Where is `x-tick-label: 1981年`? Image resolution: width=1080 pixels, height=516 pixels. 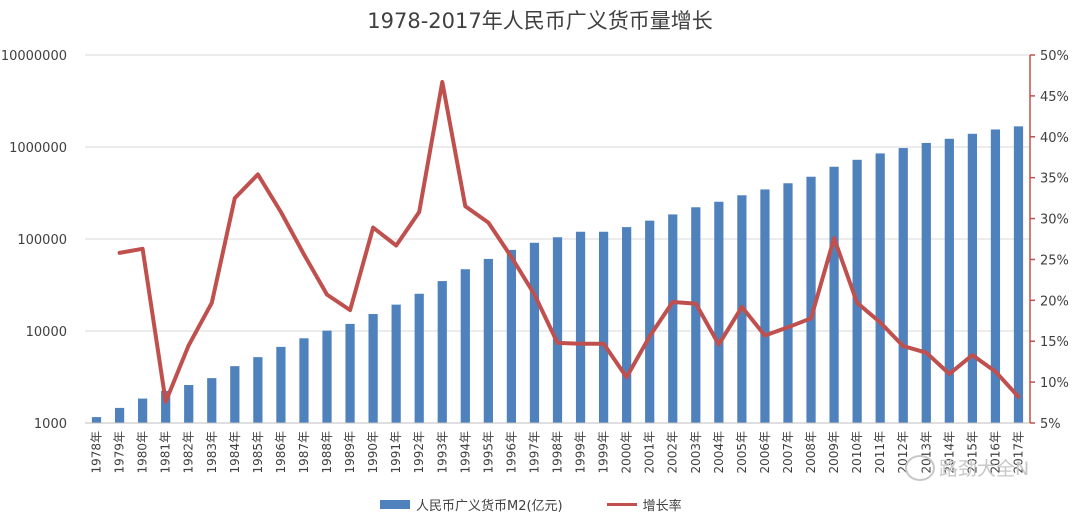
x-tick-label: 1981年 is located at coordinates (166, 452).